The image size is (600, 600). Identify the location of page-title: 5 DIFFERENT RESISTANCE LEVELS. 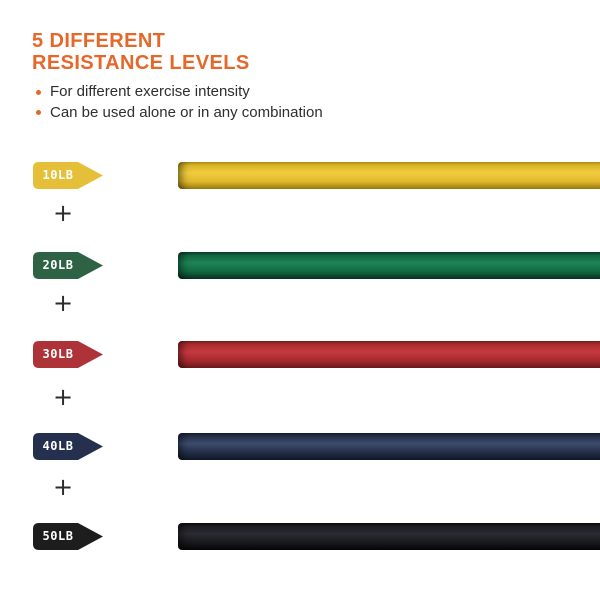
(141, 52).